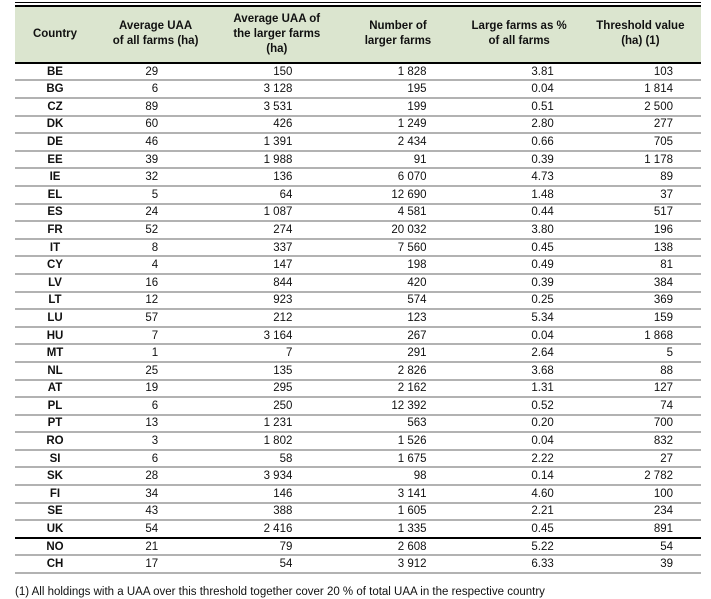 The image size is (711, 599). I want to click on large-farms-percent-cell: 2.21, so click(519, 512).